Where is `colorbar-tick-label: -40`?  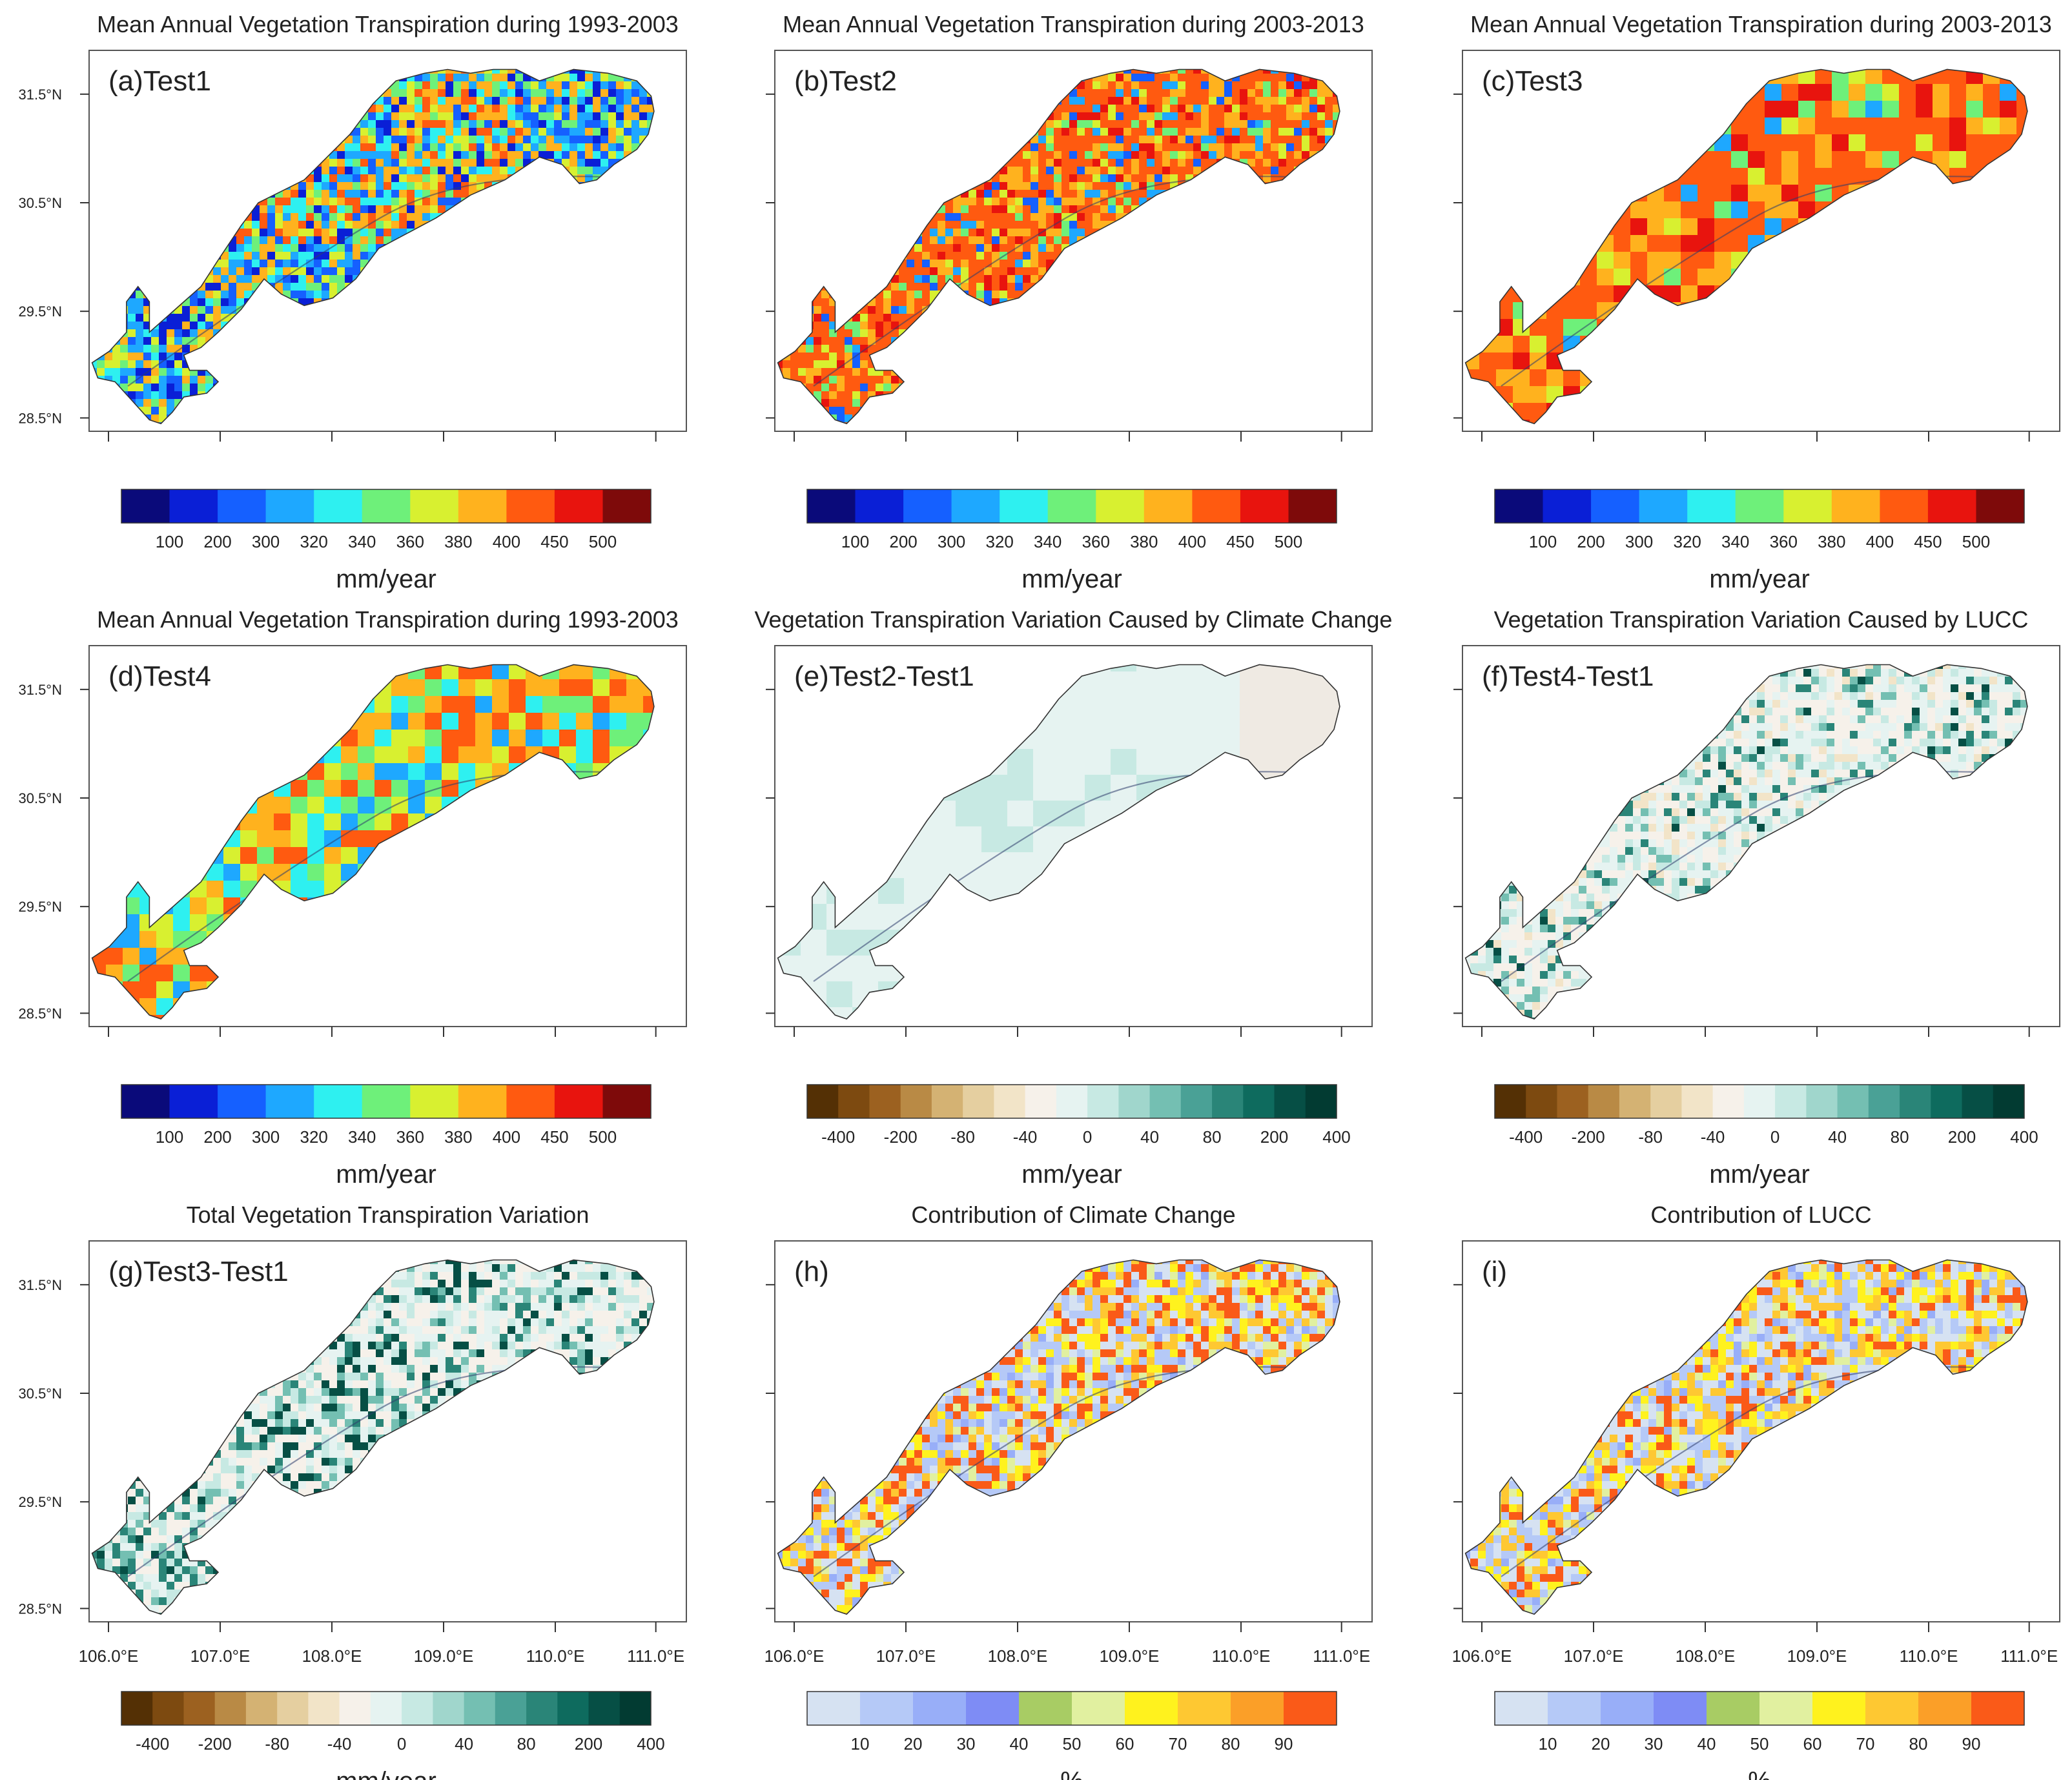
colorbar-tick-label: -40 is located at coordinates (1025, 1137).